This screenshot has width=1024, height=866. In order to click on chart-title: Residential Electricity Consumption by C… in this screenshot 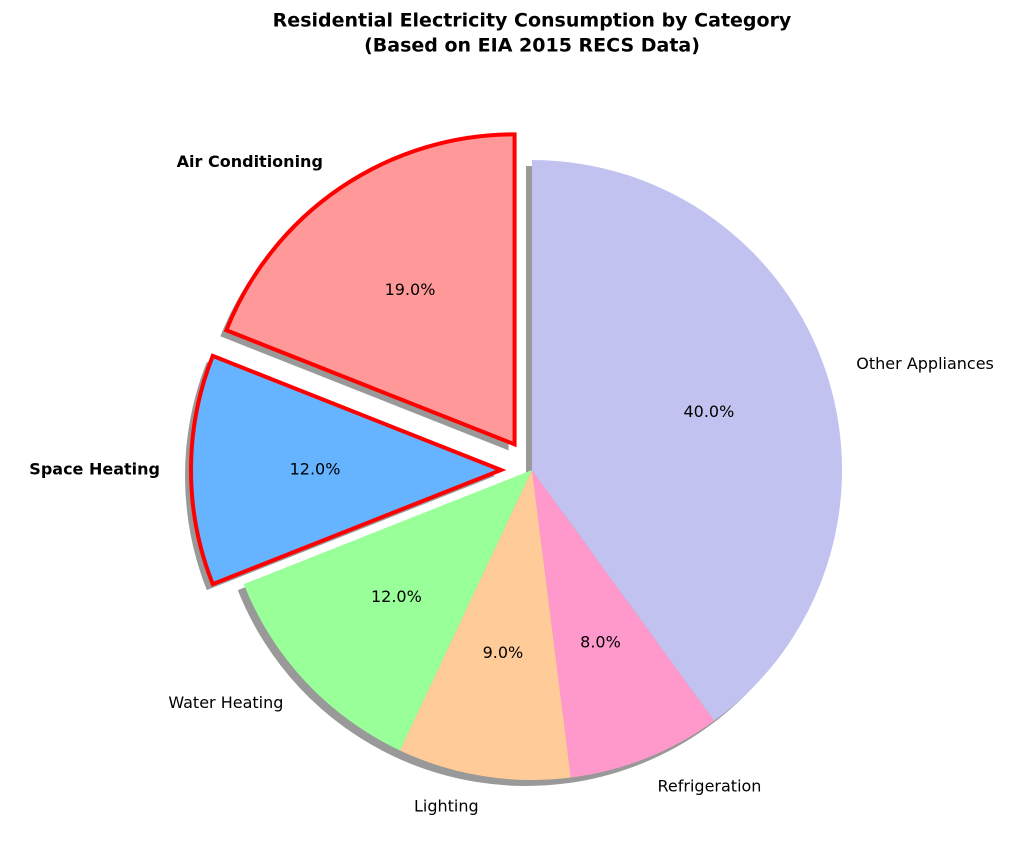, I will do `click(532, 21)`.